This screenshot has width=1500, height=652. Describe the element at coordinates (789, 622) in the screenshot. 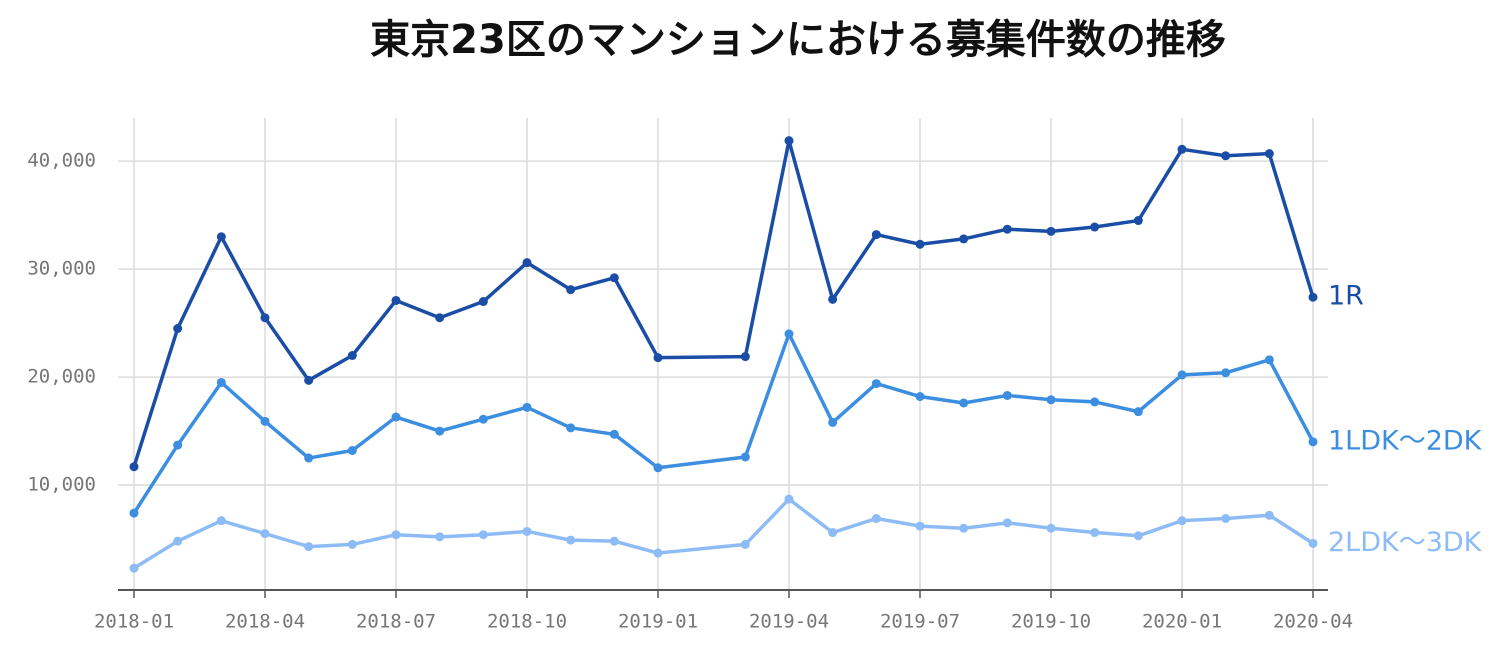

I see `x-tick-label: 2019-04` at that location.